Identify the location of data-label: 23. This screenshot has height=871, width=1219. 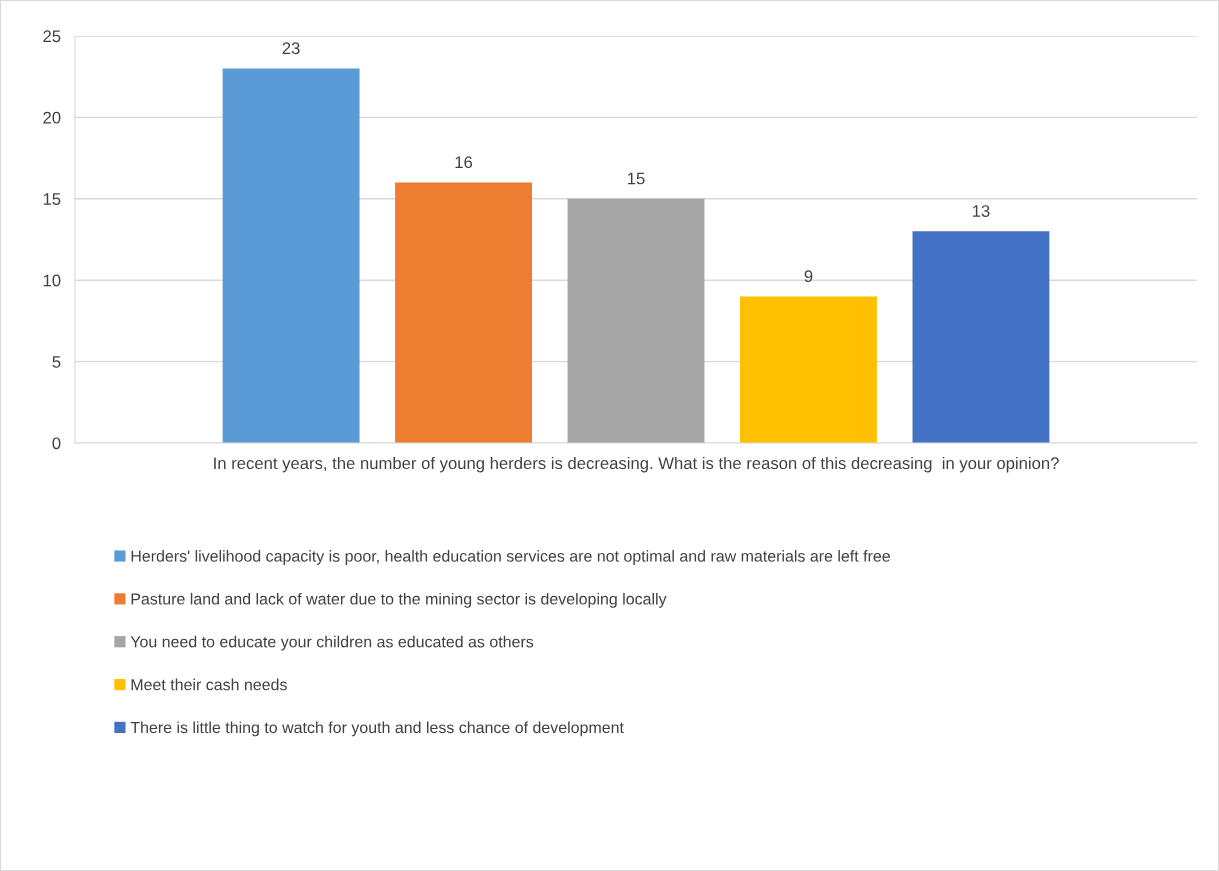
(291, 48).